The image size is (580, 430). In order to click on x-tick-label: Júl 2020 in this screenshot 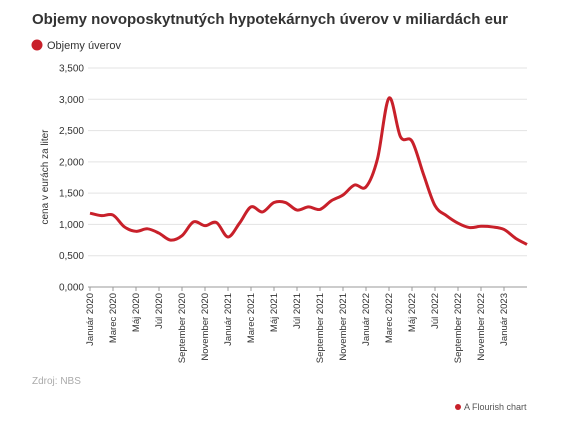, I will do `click(159, 311)`.